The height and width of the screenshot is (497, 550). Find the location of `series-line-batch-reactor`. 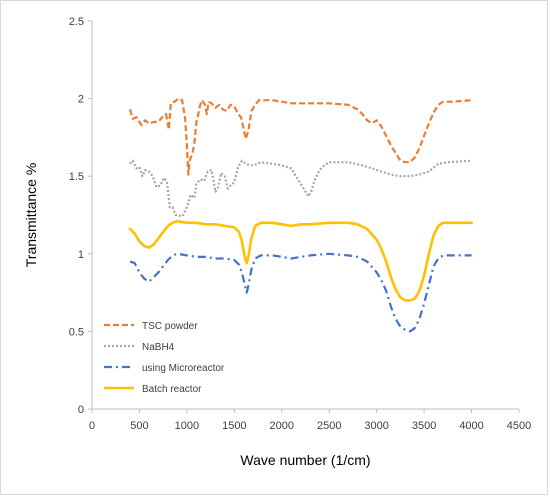

series-line-batch-reactor is located at coordinates (300, 260).